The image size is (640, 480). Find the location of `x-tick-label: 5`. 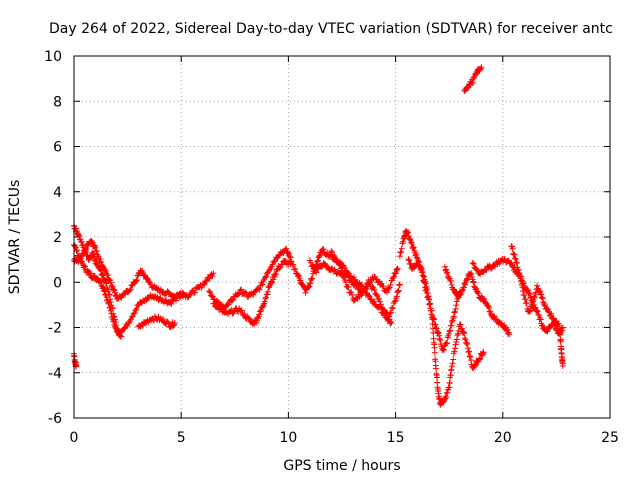

x-tick-label: 5 is located at coordinates (181, 438).